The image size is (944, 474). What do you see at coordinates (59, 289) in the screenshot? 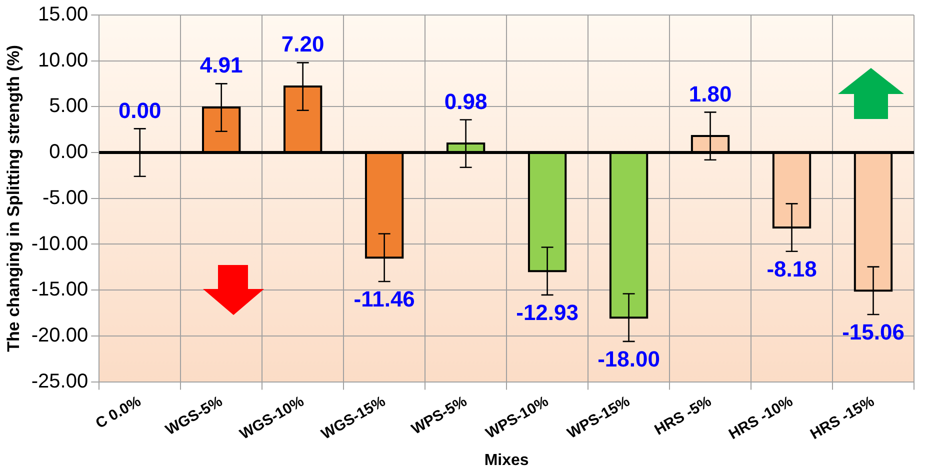
I see `y-tick-label: -15.00` at bounding box center [59, 289].